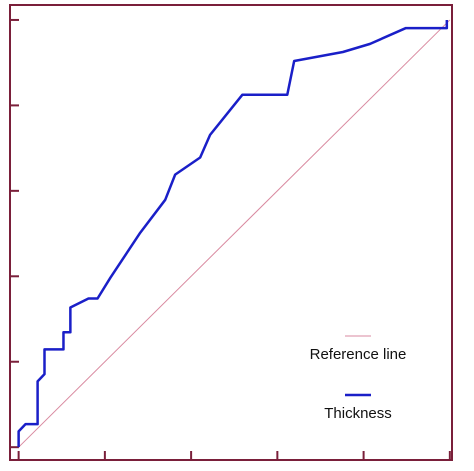 Image resolution: width=474 pixels, height=471 pixels. I want to click on legend-label: Thickness, so click(358, 413).